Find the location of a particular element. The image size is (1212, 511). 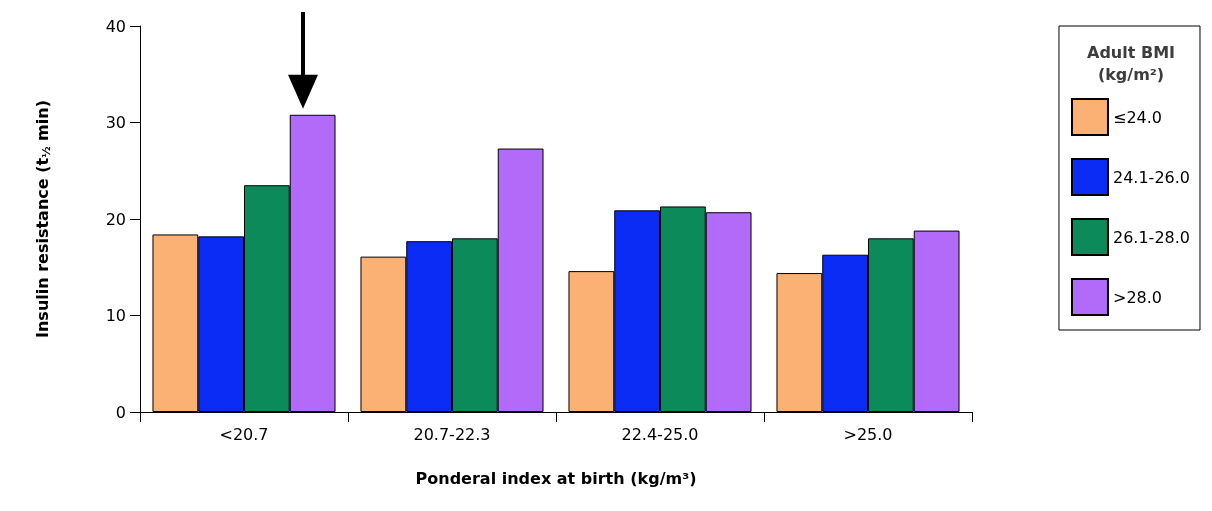

x-tick-label: 22.4-25.0 is located at coordinates (660, 434).